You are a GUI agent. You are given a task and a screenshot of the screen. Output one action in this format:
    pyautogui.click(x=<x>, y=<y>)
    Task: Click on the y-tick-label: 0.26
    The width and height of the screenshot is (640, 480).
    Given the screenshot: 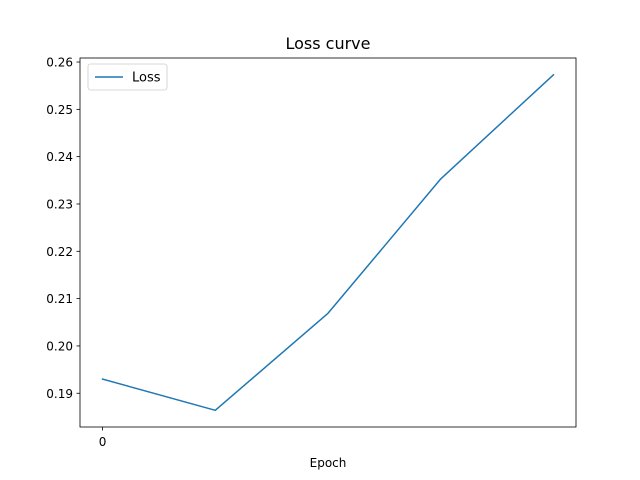 What is the action you would take?
    pyautogui.click(x=59, y=63)
    